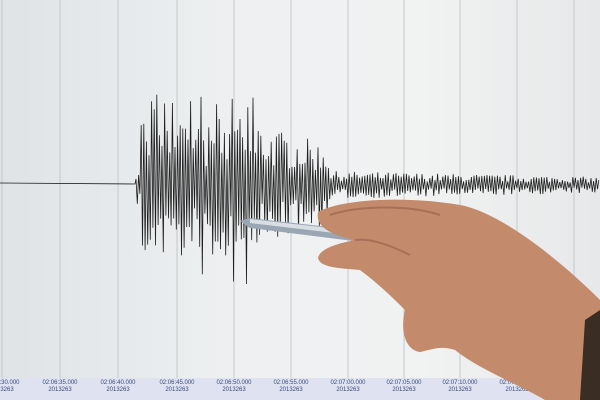 The width and height of the screenshot is (600, 400). I want to click on tick-time: 02:07:10.000, so click(460, 383).